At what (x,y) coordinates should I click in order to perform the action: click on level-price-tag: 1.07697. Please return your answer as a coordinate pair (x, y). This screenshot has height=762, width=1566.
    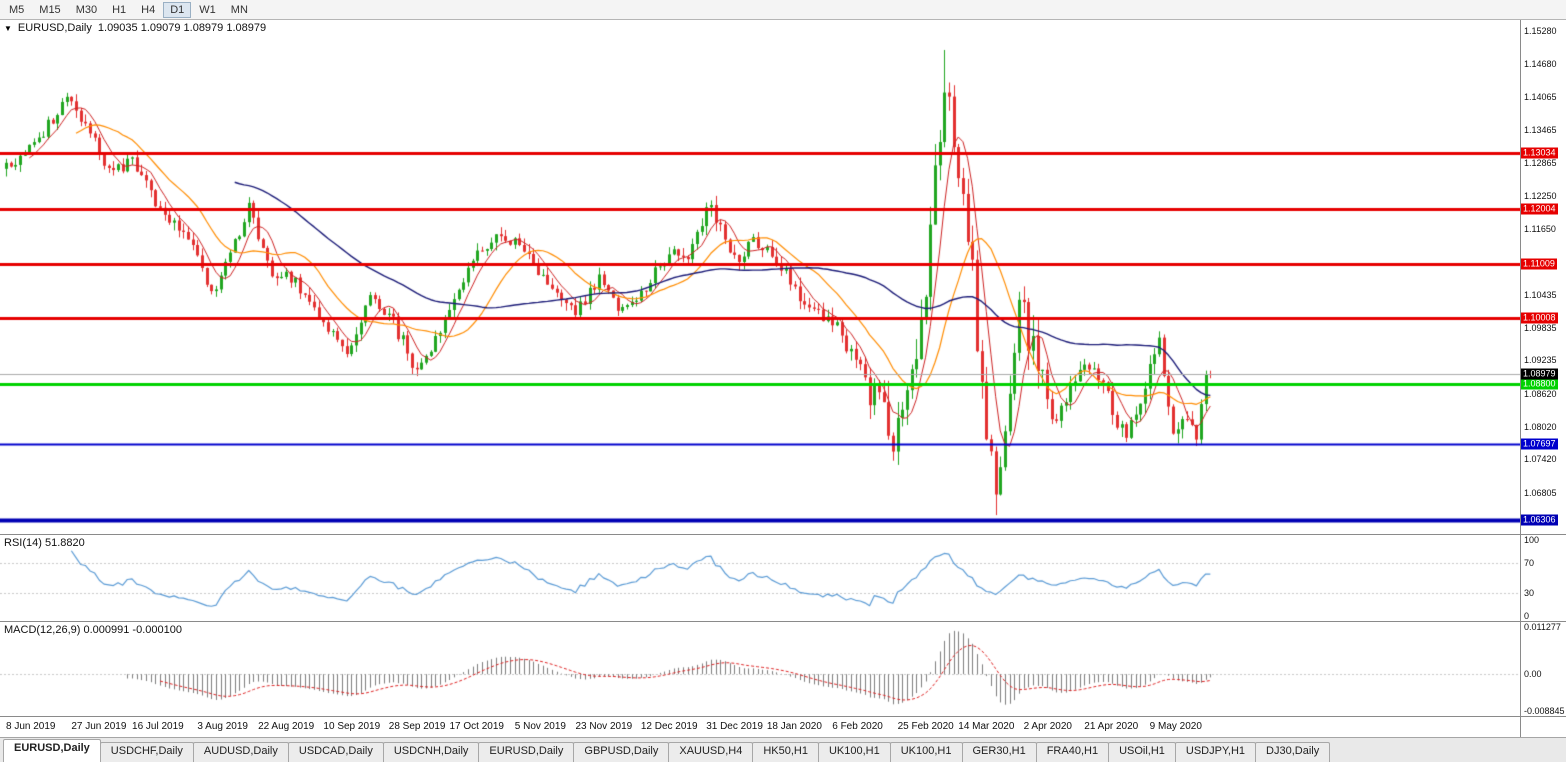
    Looking at the image, I should click on (1539, 444).